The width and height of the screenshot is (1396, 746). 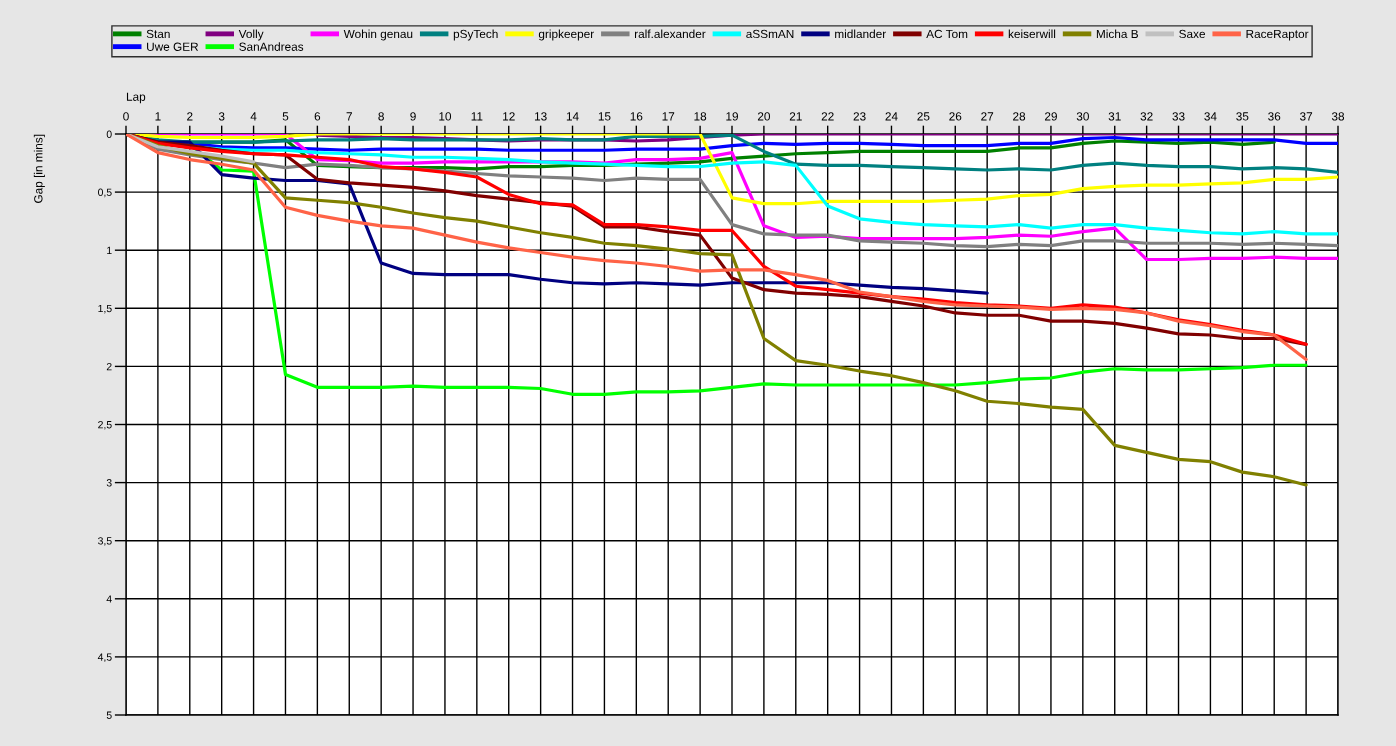 I want to click on legend-label: aSSmAN, so click(x=770, y=34).